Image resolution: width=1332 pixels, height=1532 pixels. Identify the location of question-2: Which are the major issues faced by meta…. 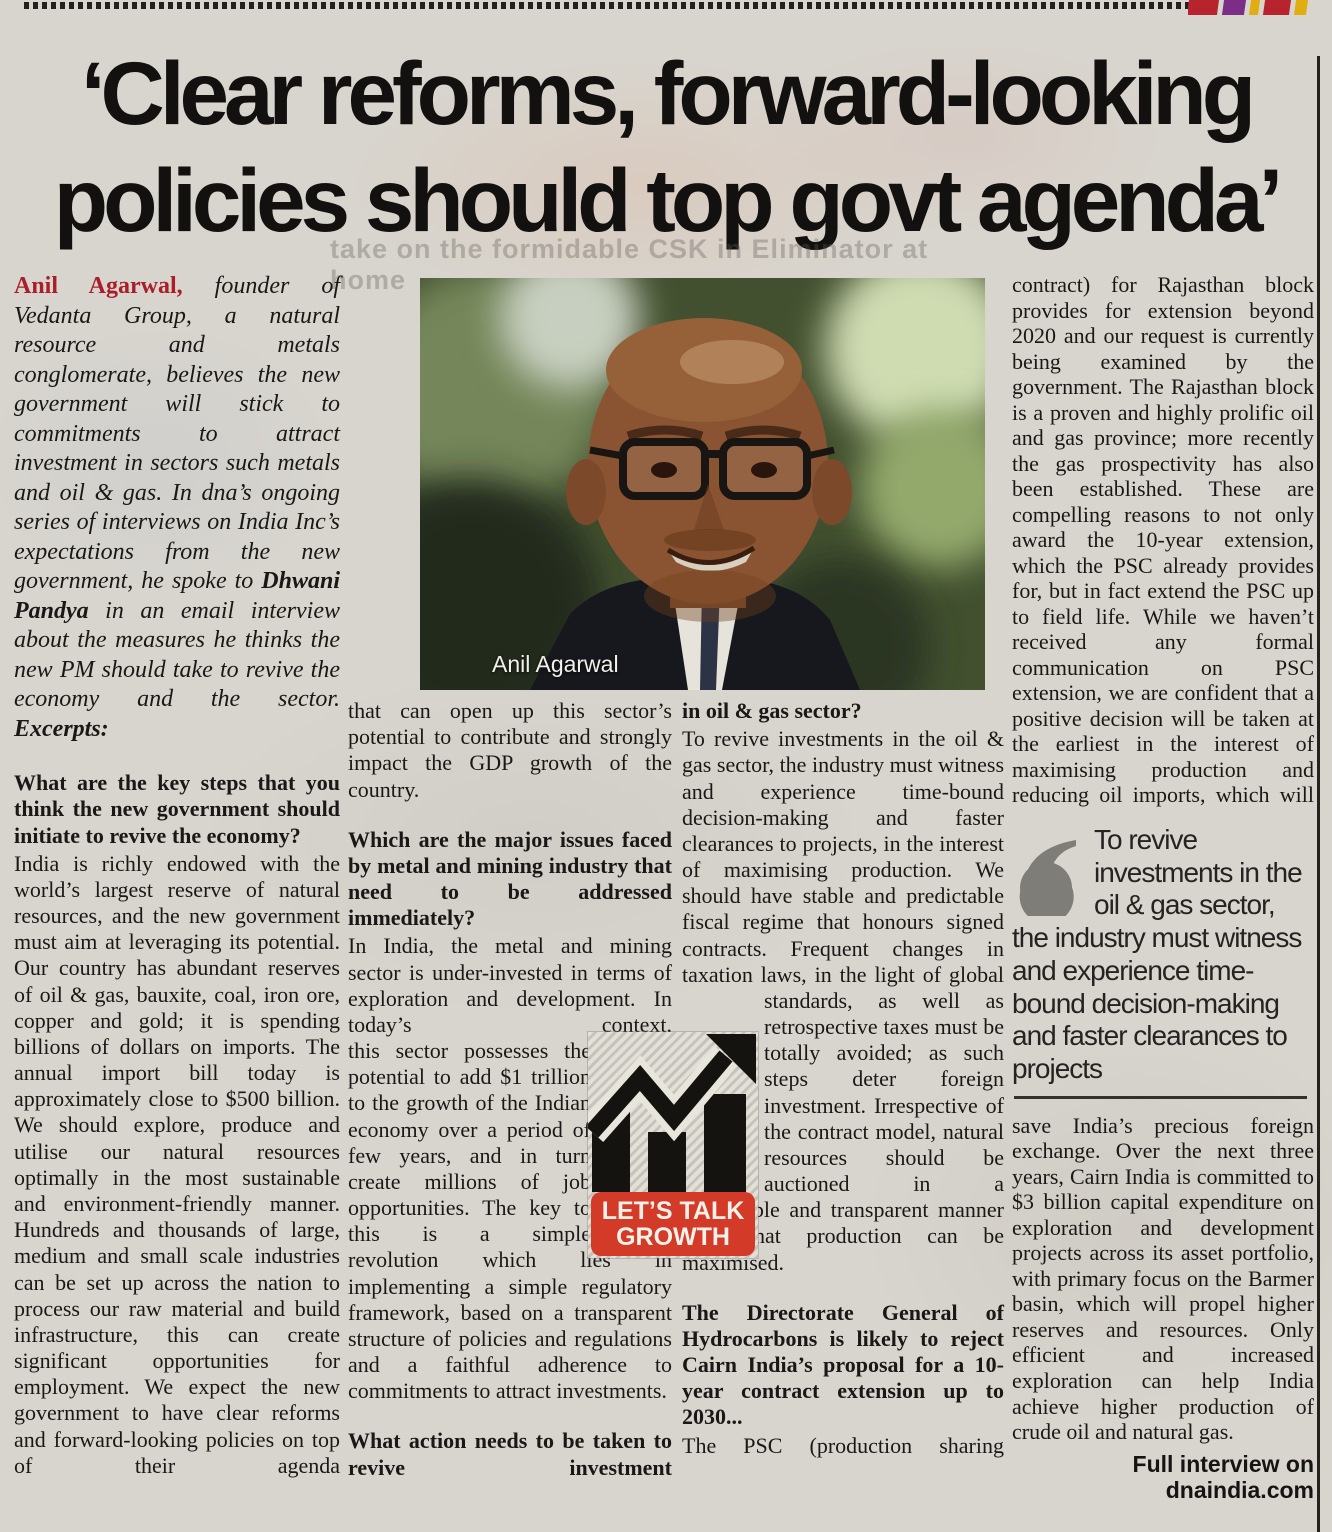
(510, 878).